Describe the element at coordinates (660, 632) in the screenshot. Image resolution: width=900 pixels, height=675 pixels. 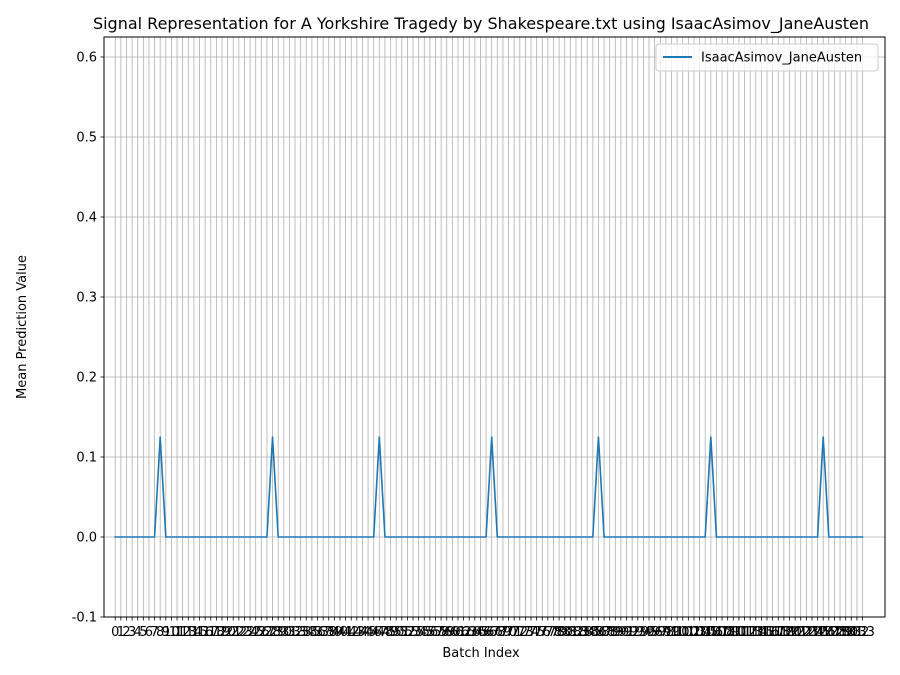
I see `x-tick-label: 97` at that location.